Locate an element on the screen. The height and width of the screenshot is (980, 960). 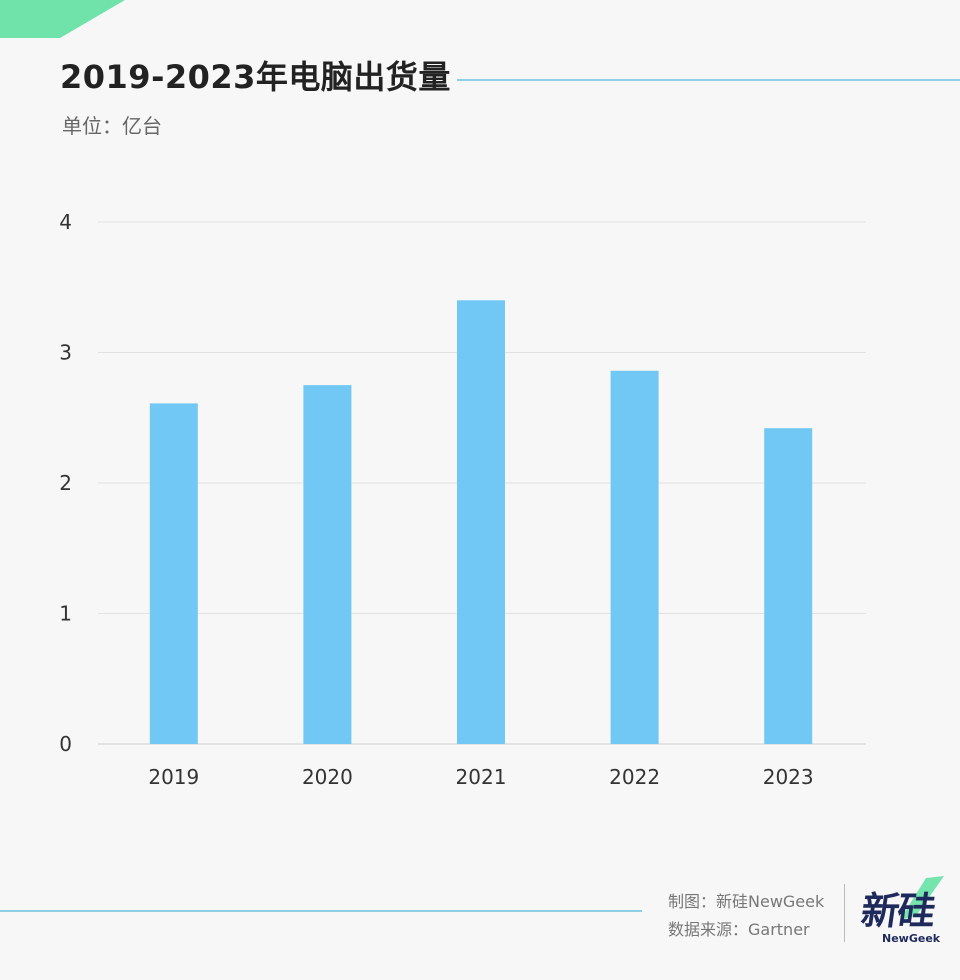
brand-logo: 新硅 NewGeek is located at coordinates (901, 921).